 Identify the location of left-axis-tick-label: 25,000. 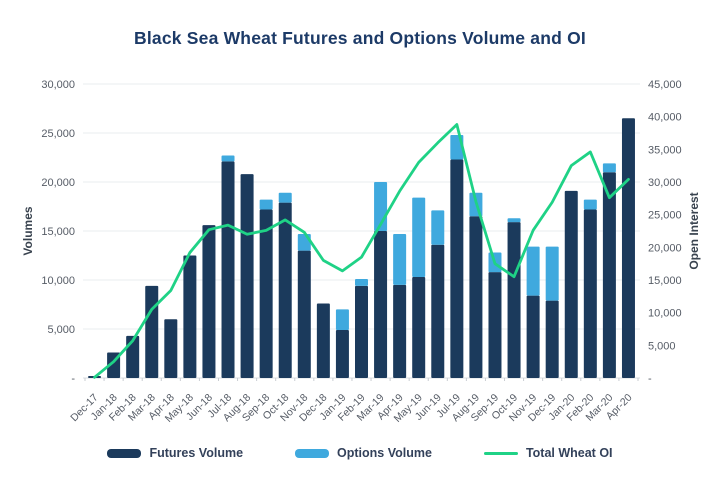
(58, 134).